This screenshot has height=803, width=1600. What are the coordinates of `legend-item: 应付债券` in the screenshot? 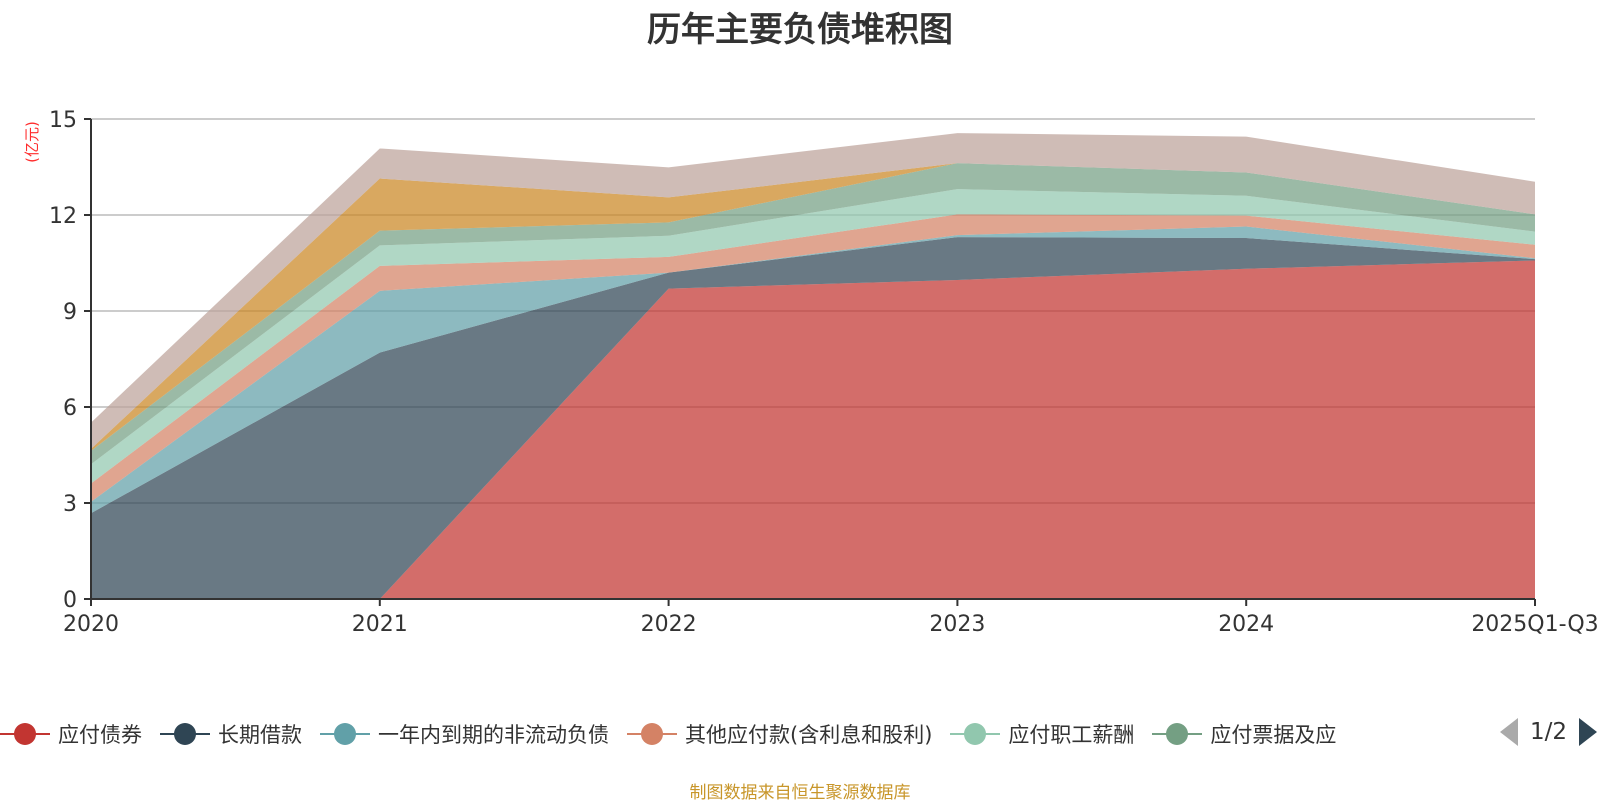 It's located at (71, 734).